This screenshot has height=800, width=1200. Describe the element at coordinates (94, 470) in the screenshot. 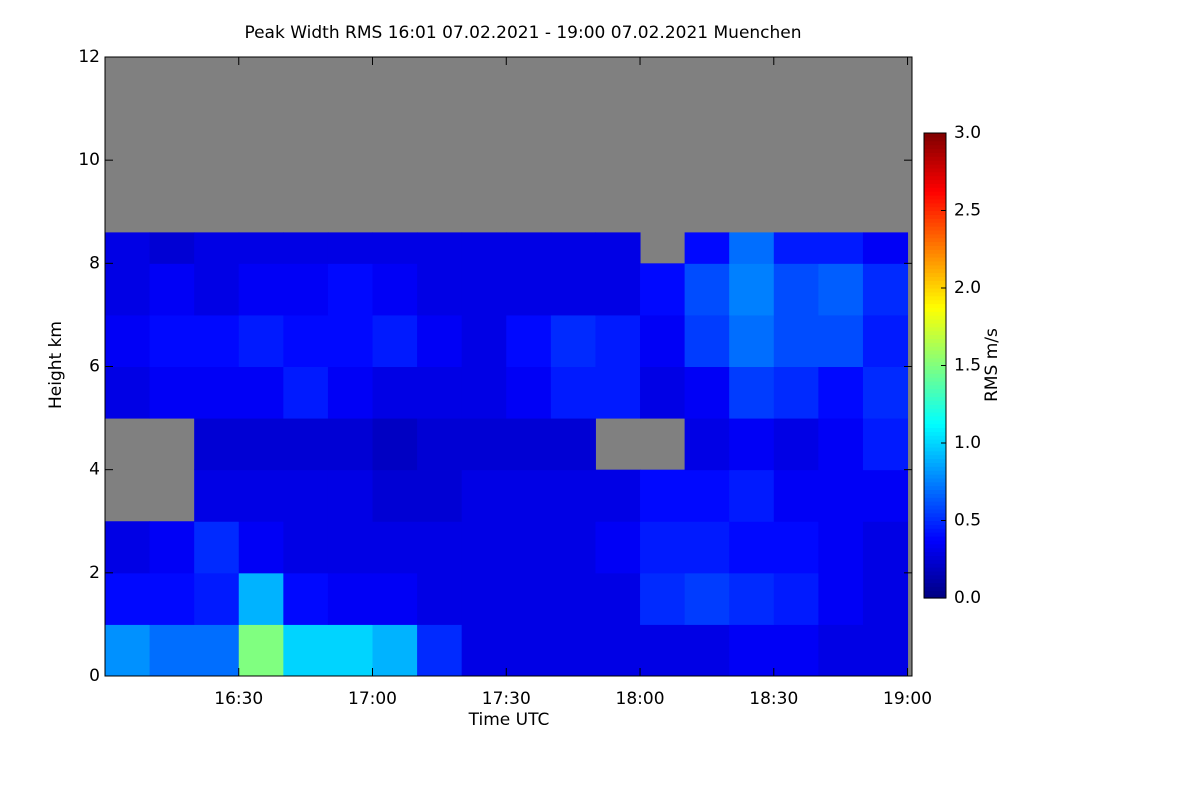

I see `y-tick-label: 4` at that location.